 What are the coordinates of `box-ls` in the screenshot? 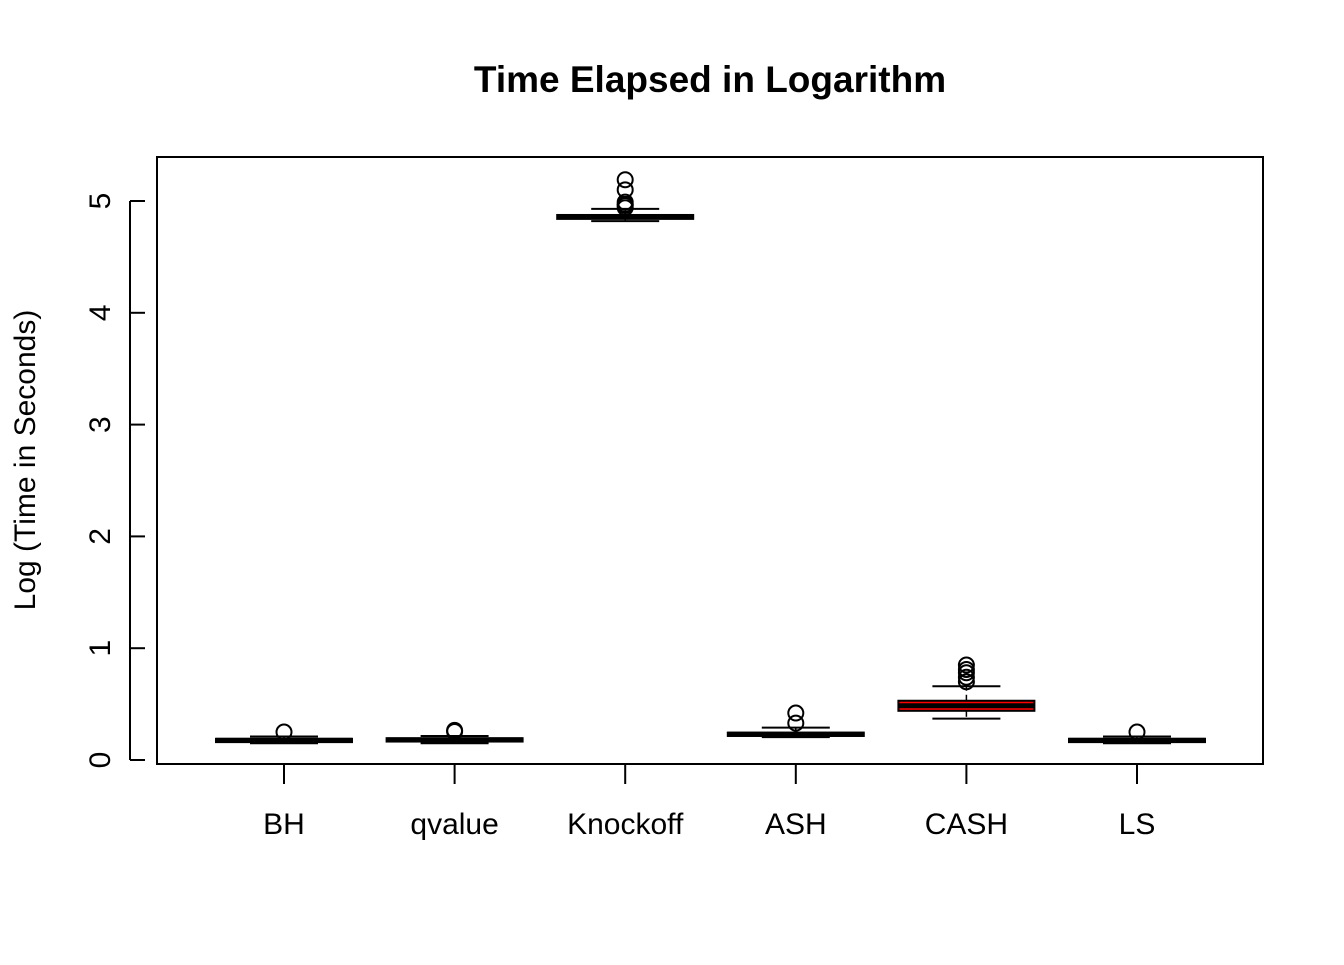 It's located at (1137, 734).